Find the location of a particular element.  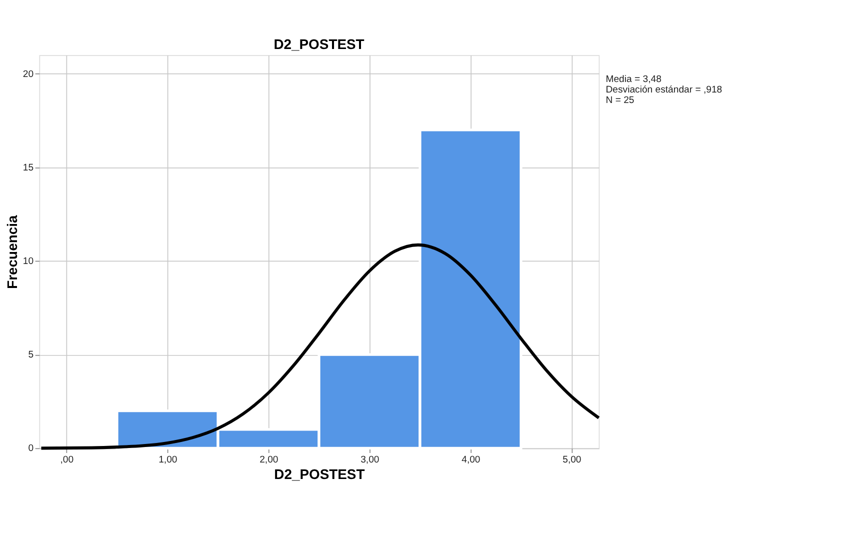

text: Desviación estándar = ,918 is located at coordinates (664, 90).